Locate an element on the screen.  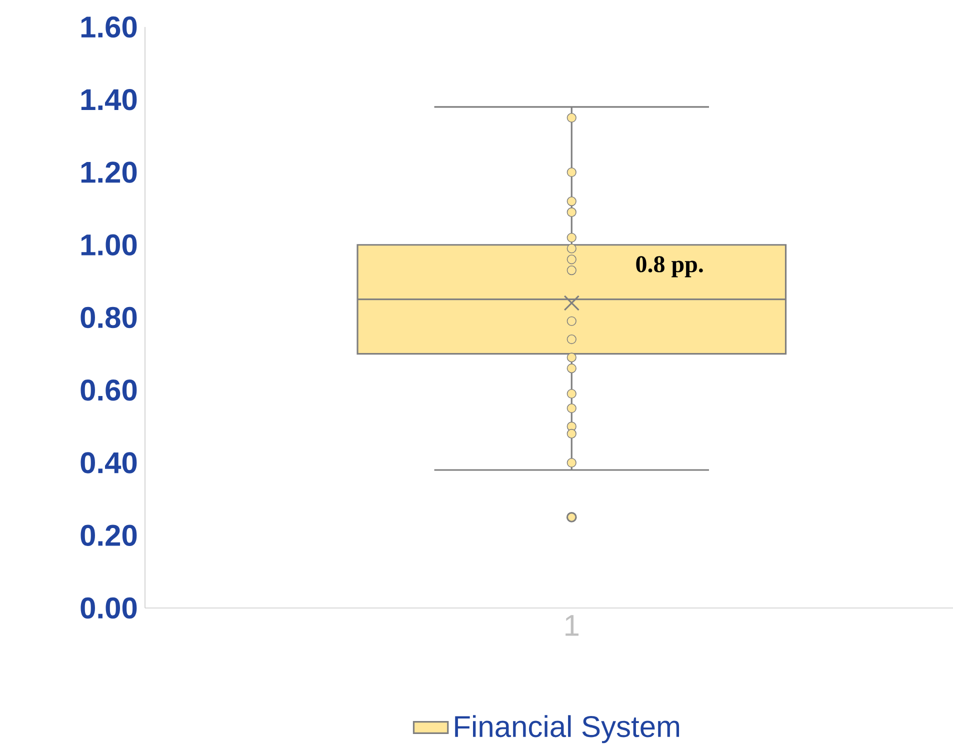
legend-label: Financial System is located at coordinates (567, 729).